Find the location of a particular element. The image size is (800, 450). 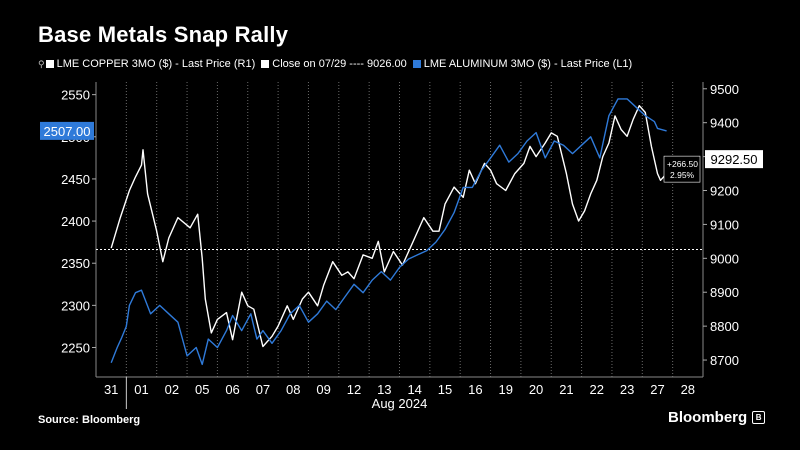

aluminum-last-value-box is located at coordinates (67, 130).